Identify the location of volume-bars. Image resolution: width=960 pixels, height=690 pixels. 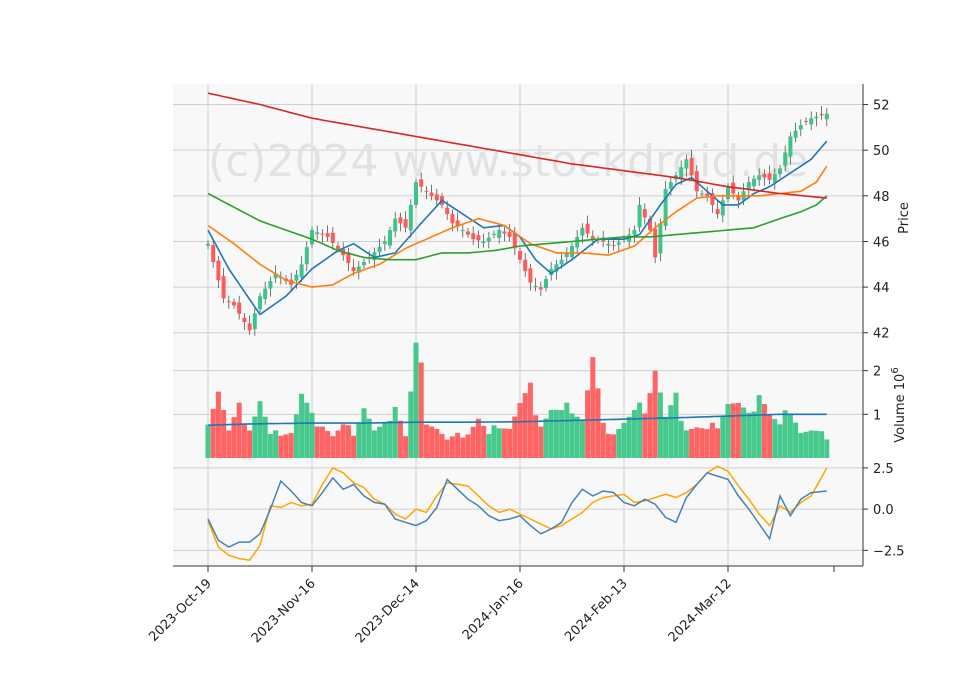
(517, 400).